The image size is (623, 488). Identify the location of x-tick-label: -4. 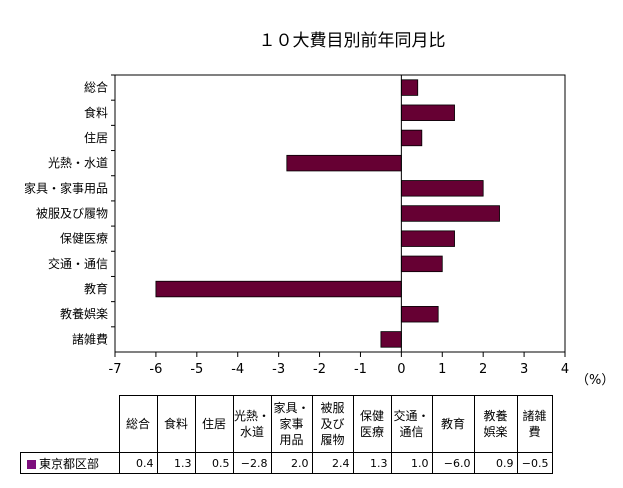
(237, 369).